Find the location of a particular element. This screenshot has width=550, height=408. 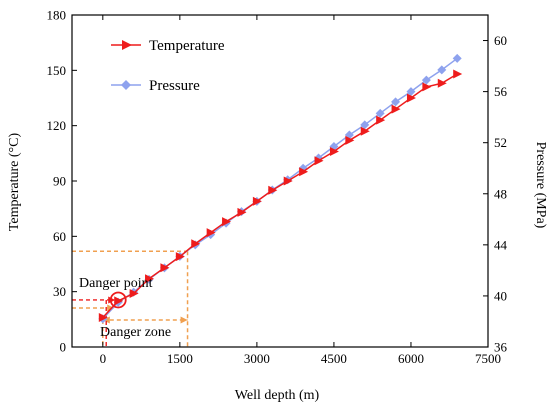

y-left-tick-label: 60 is located at coordinates (59, 236).